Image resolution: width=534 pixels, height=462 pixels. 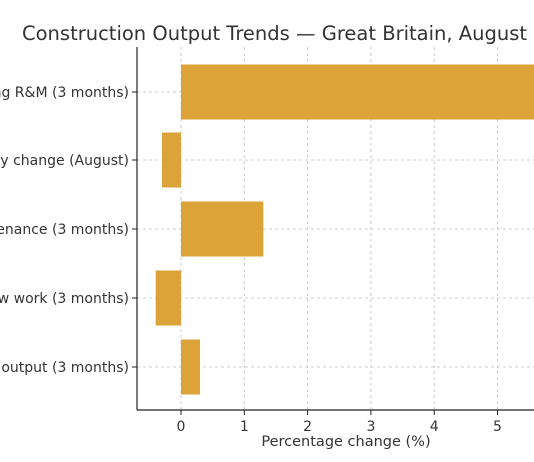 I want to click on y-tick-label: New work (3 months), so click(x=64, y=299).